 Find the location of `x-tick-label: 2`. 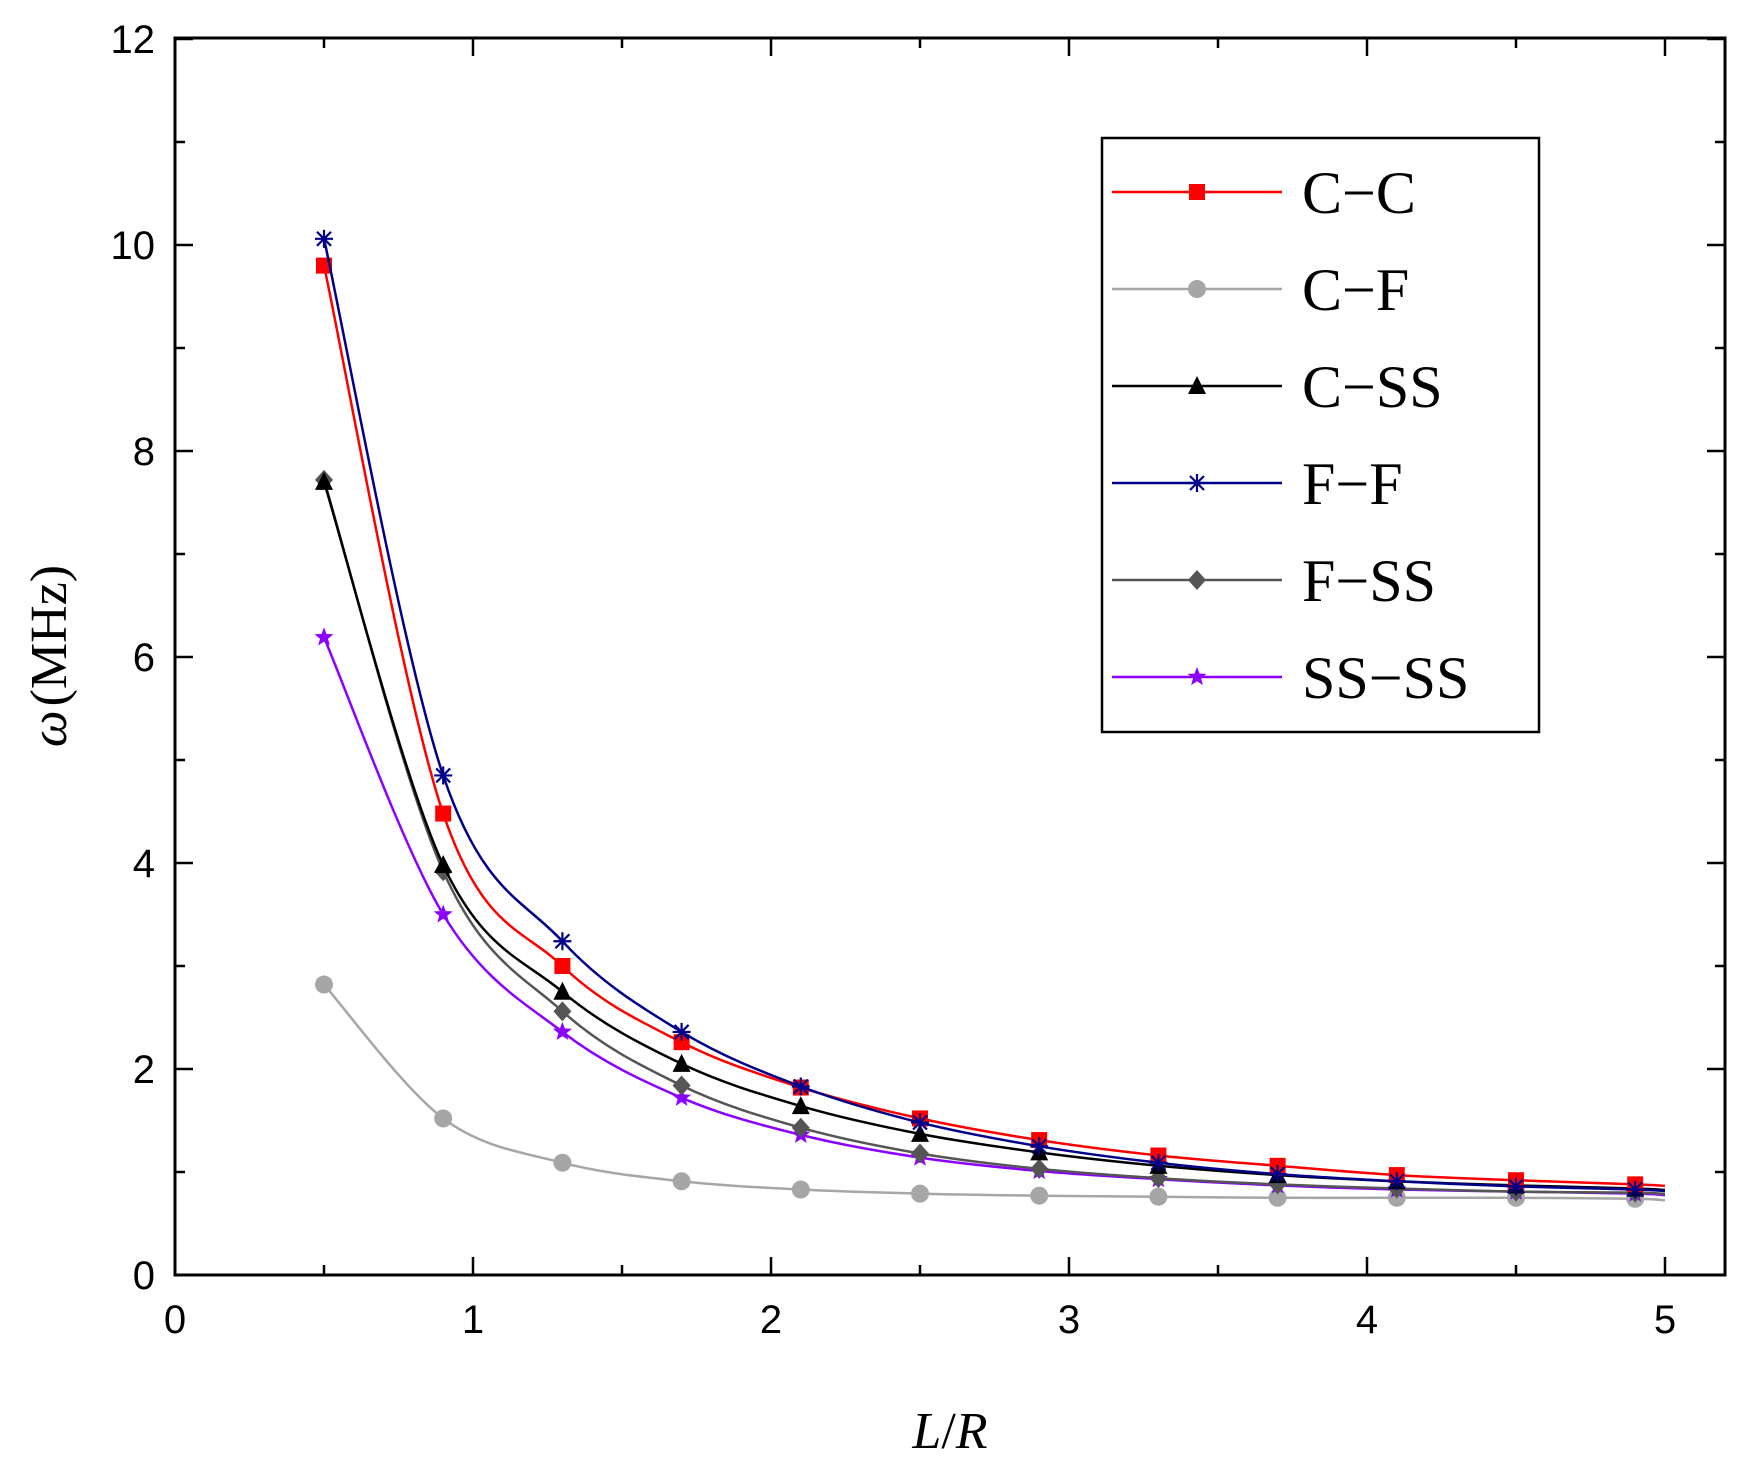

x-tick-label: 2 is located at coordinates (771, 1320).